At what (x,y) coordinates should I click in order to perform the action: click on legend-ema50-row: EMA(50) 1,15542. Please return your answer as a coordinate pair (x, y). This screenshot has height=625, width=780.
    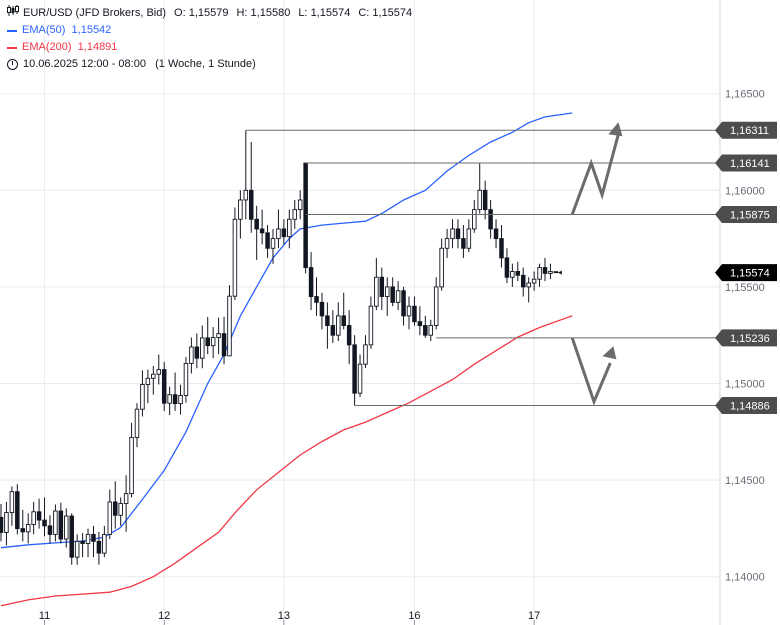
    Looking at the image, I should click on (209, 30).